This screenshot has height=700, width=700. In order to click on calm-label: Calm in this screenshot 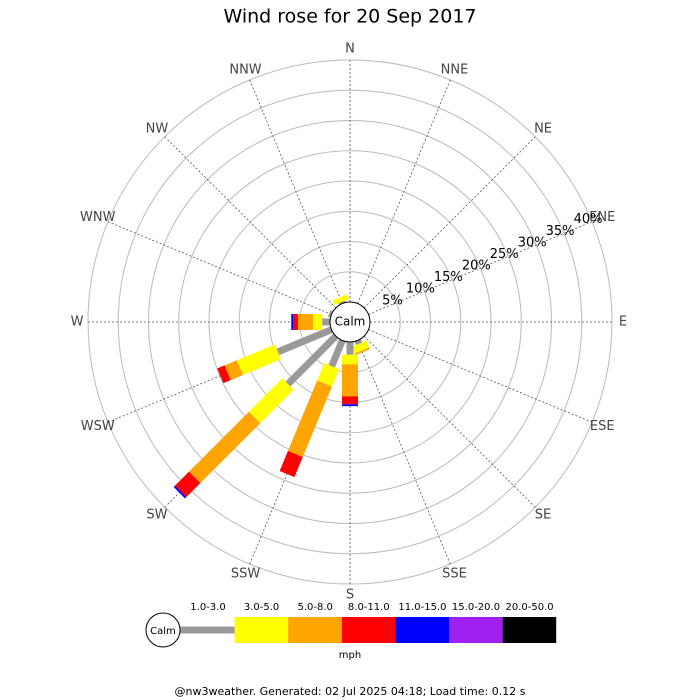, I will do `click(350, 322)`.